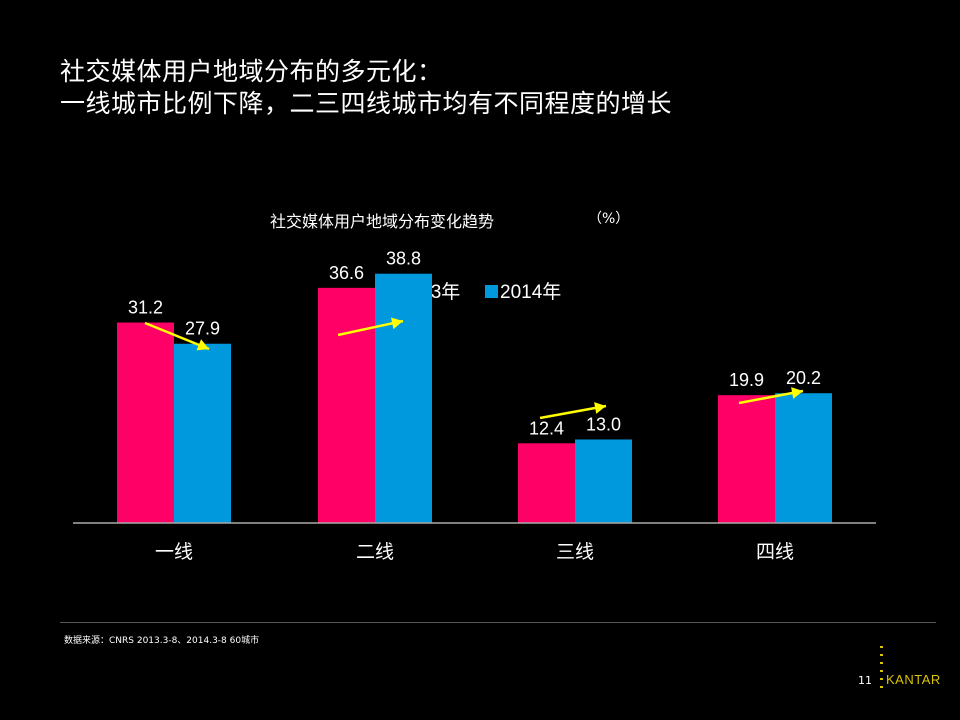  Describe the element at coordinates (575, 552) in the screenshot. I see `category-label-3: 三线` at that location.